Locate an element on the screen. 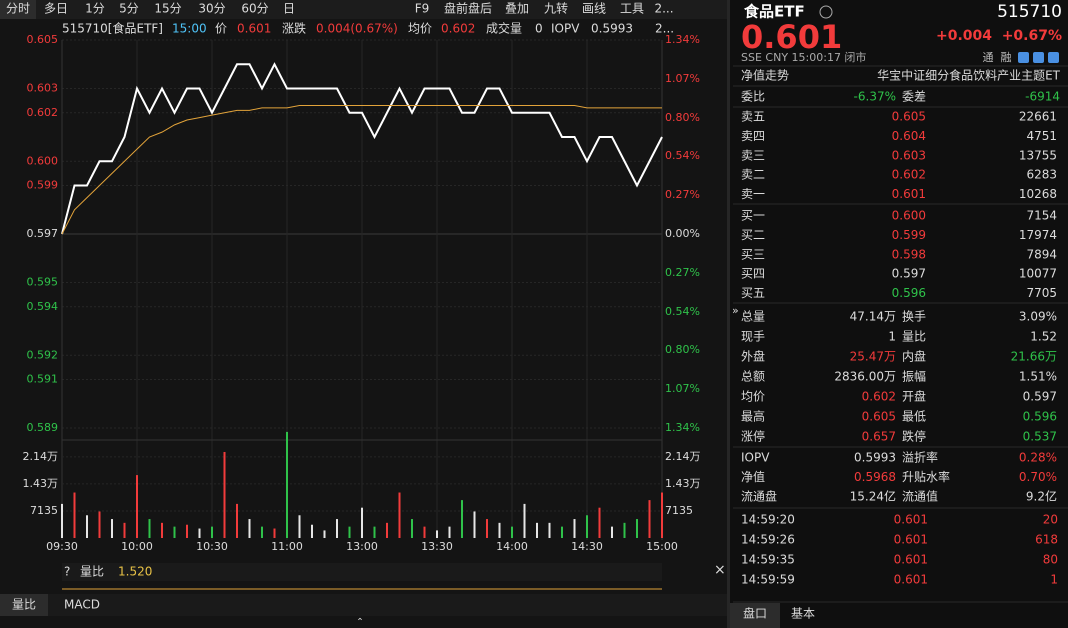  y2-tick-label: 1.34% is located at coordinates (682, 39).